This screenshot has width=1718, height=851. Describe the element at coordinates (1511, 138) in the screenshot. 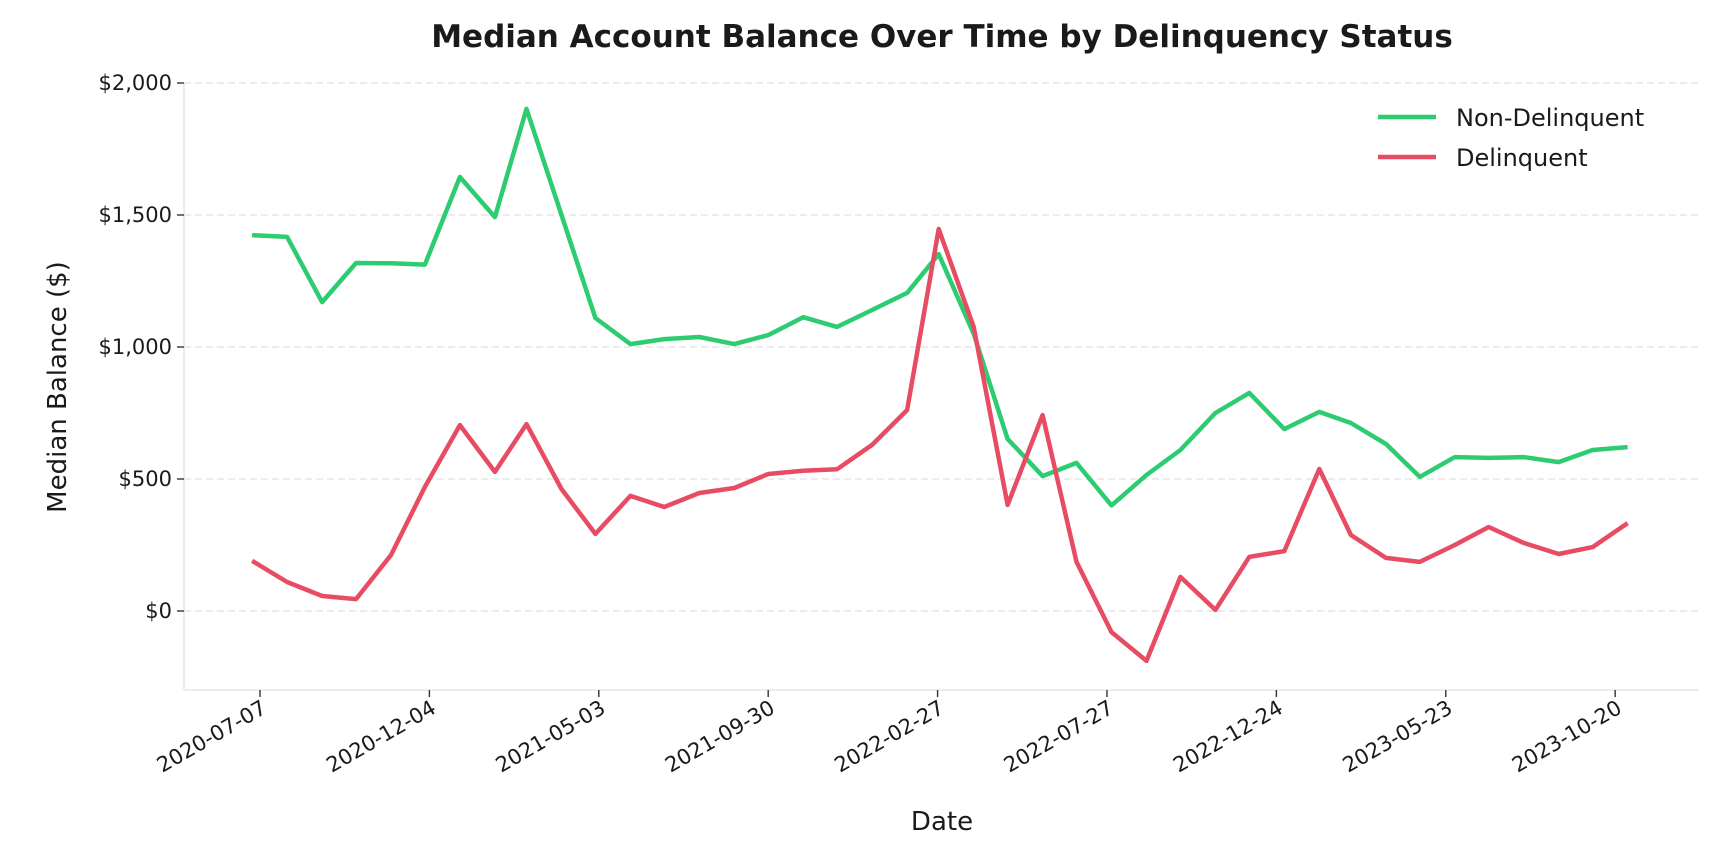

I see `legend: Non-Delinquent Delinquent` at that location.